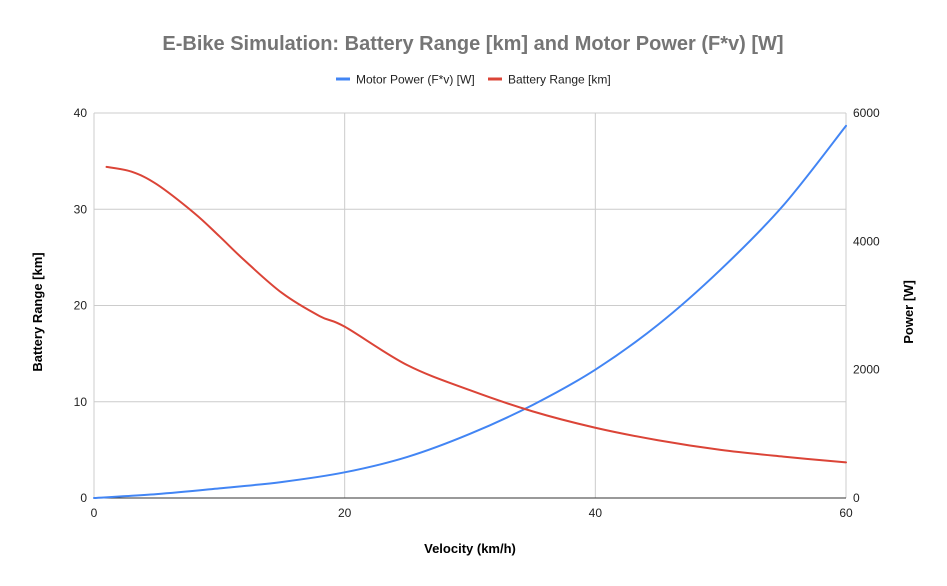  I want to click on legend-label-battery-range: Battery Range [km], so click(559, 80).